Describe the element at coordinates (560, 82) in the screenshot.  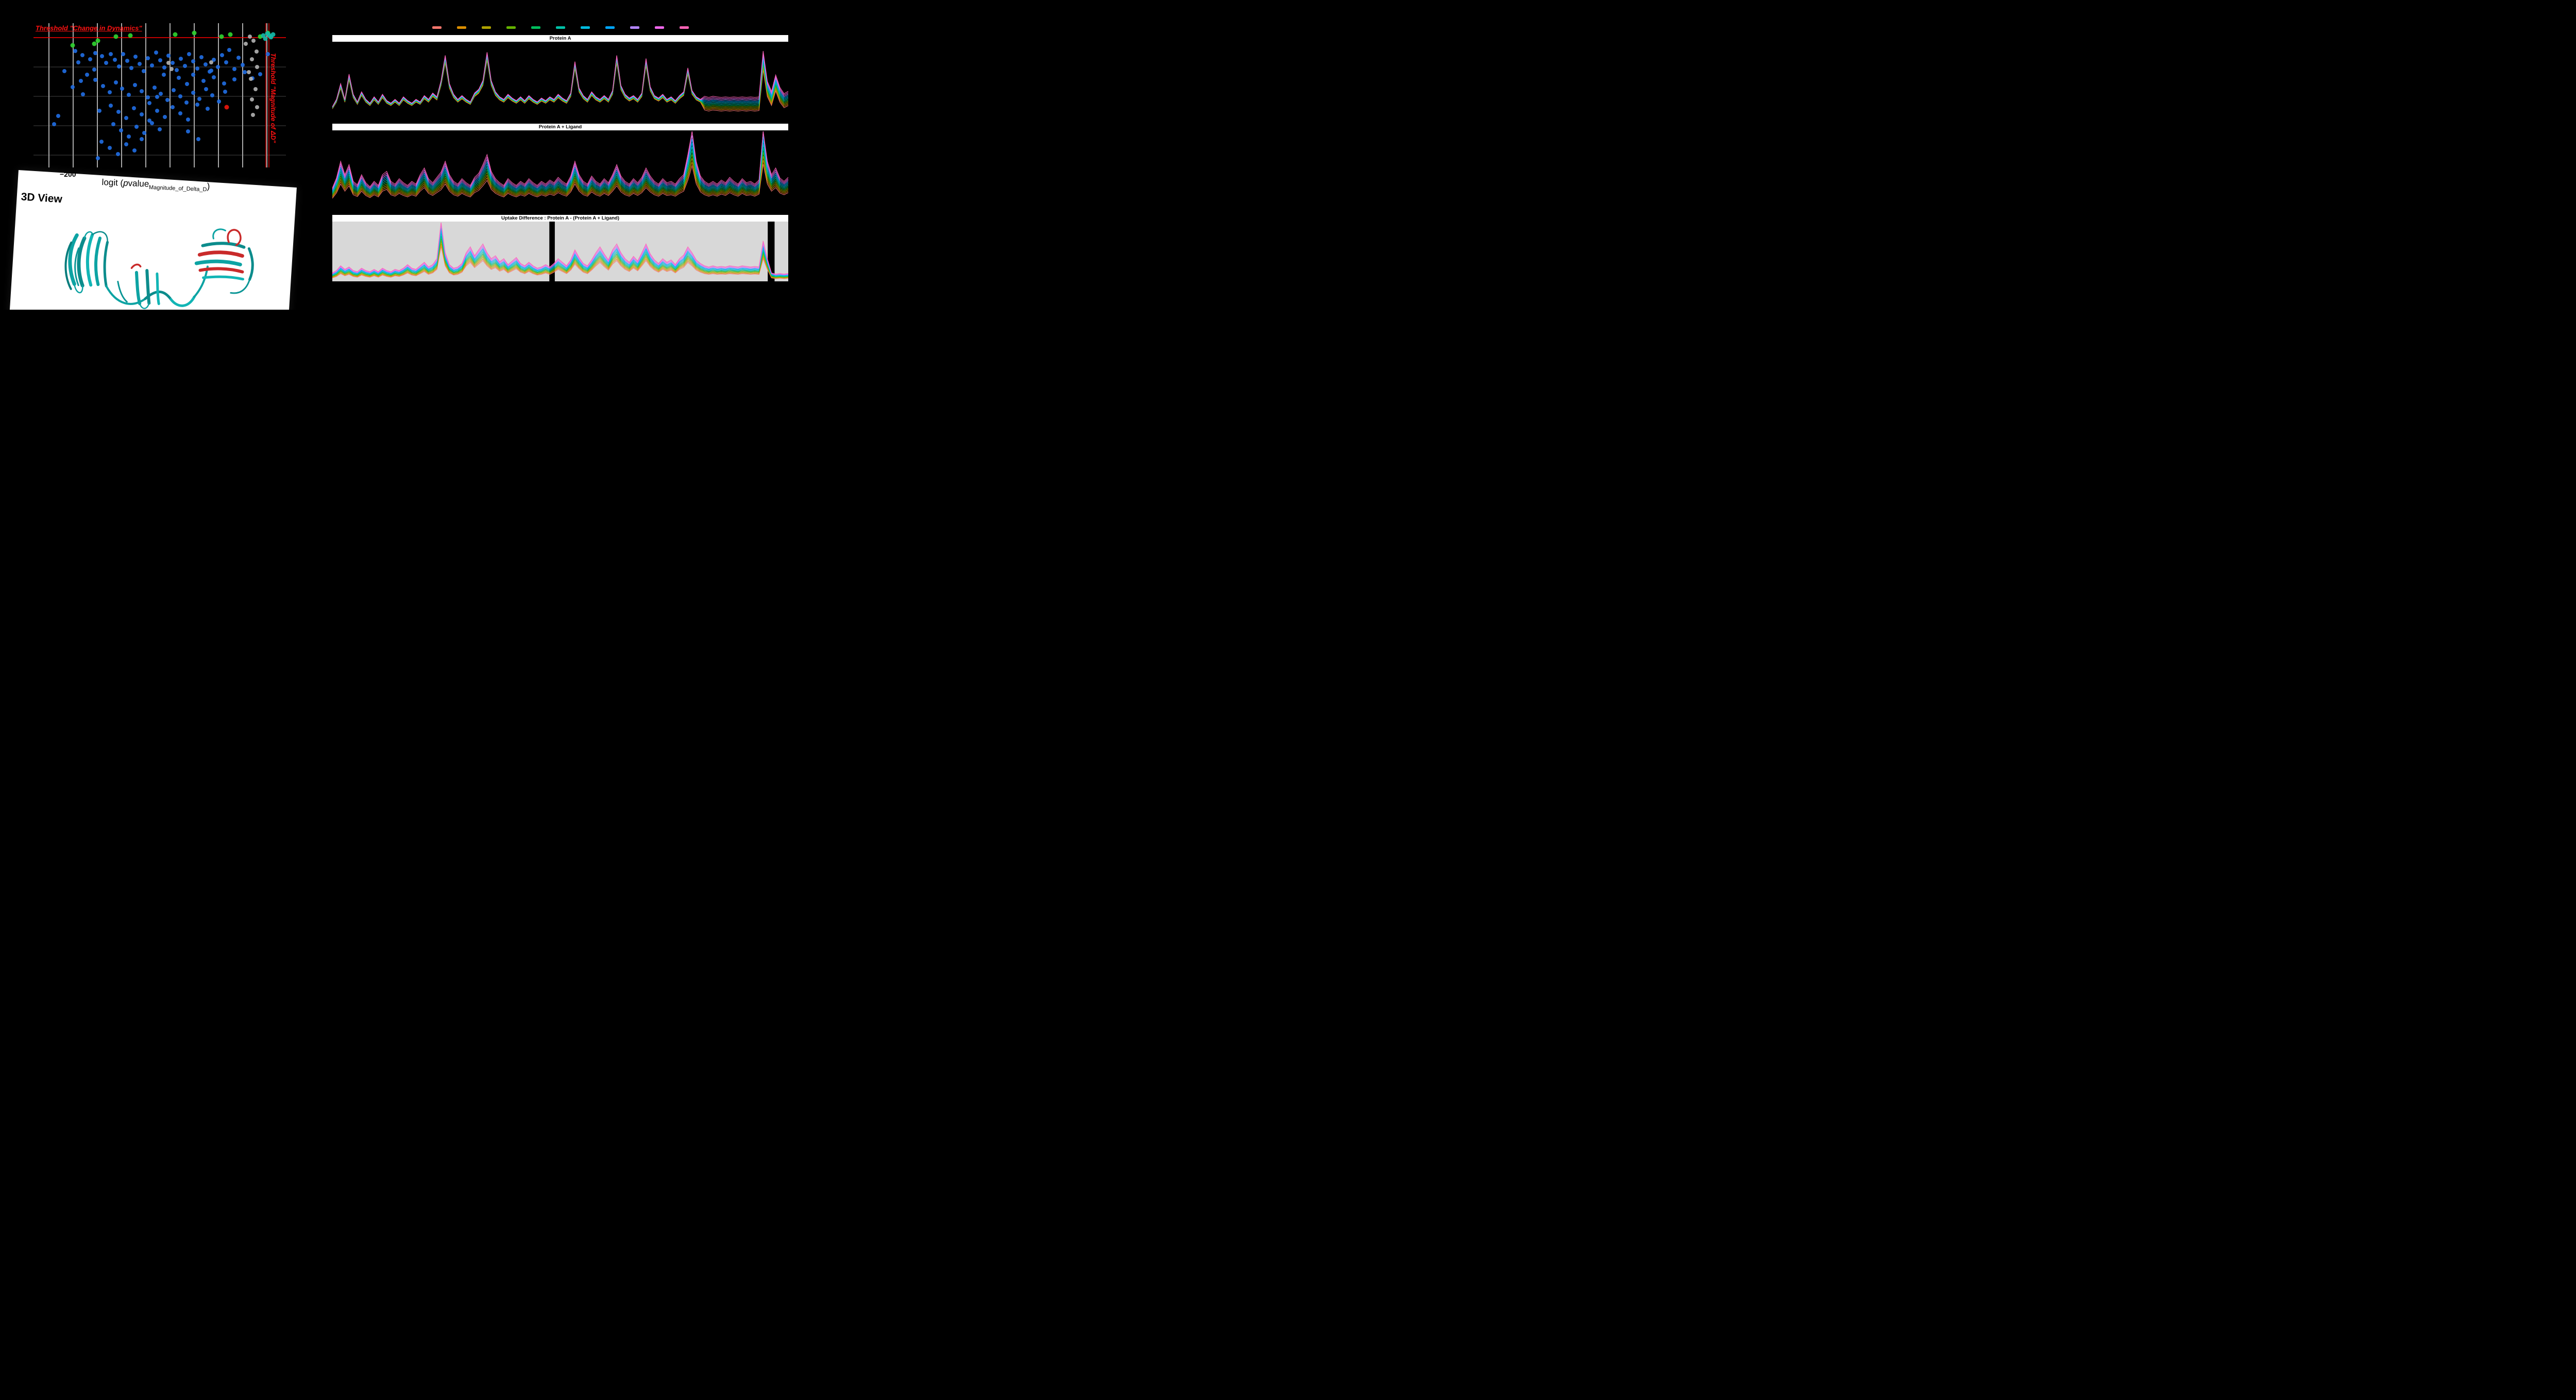
I see `uptake-chart-protein-a` at that location.